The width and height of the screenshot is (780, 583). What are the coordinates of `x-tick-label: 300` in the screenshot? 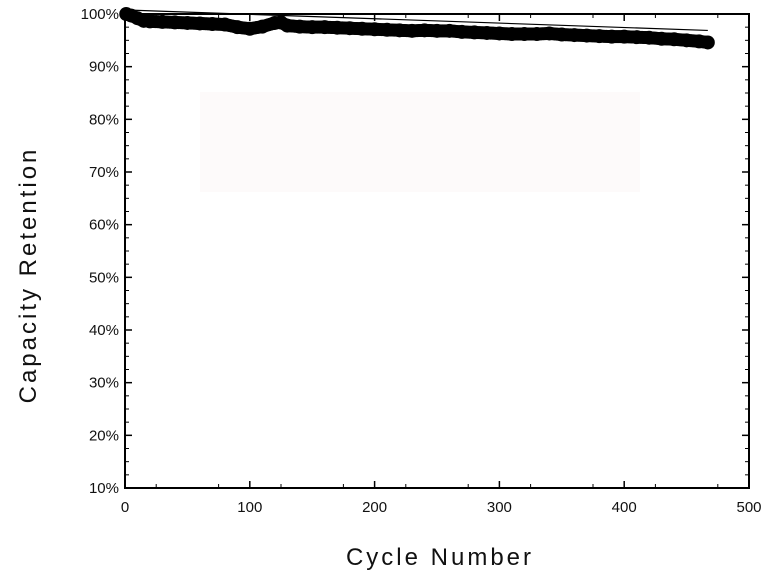 It's located at (499, 507).